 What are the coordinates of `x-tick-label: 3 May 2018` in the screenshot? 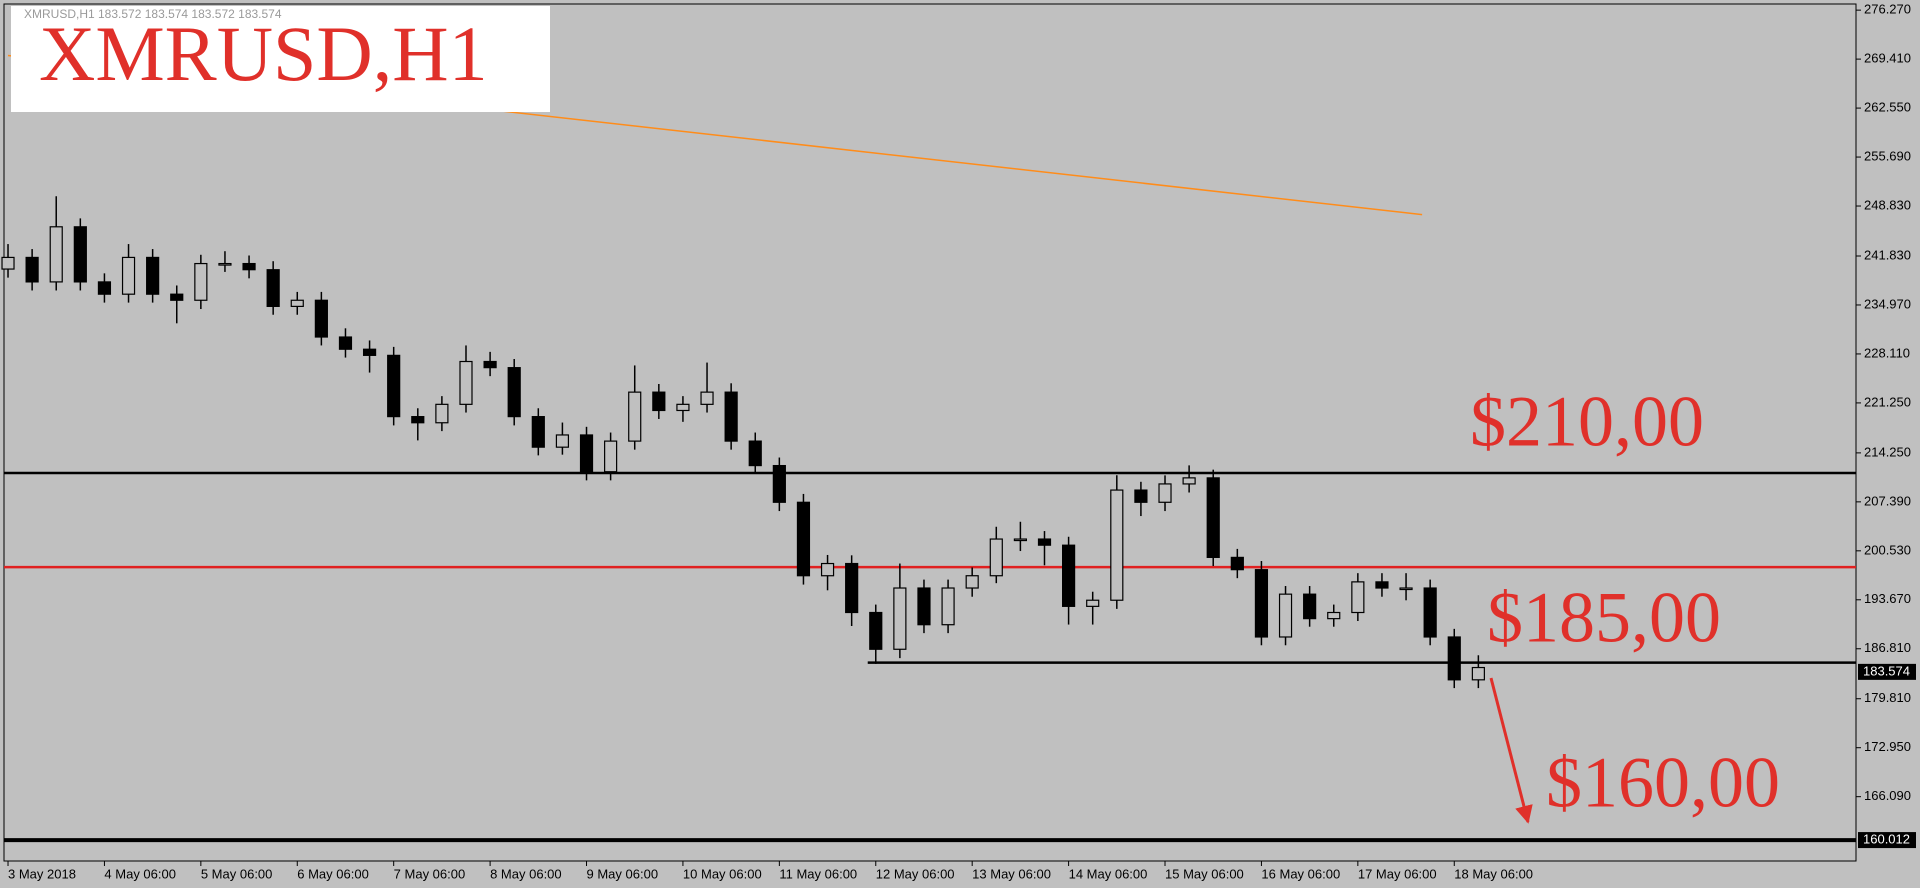 It's located at (42, 873).